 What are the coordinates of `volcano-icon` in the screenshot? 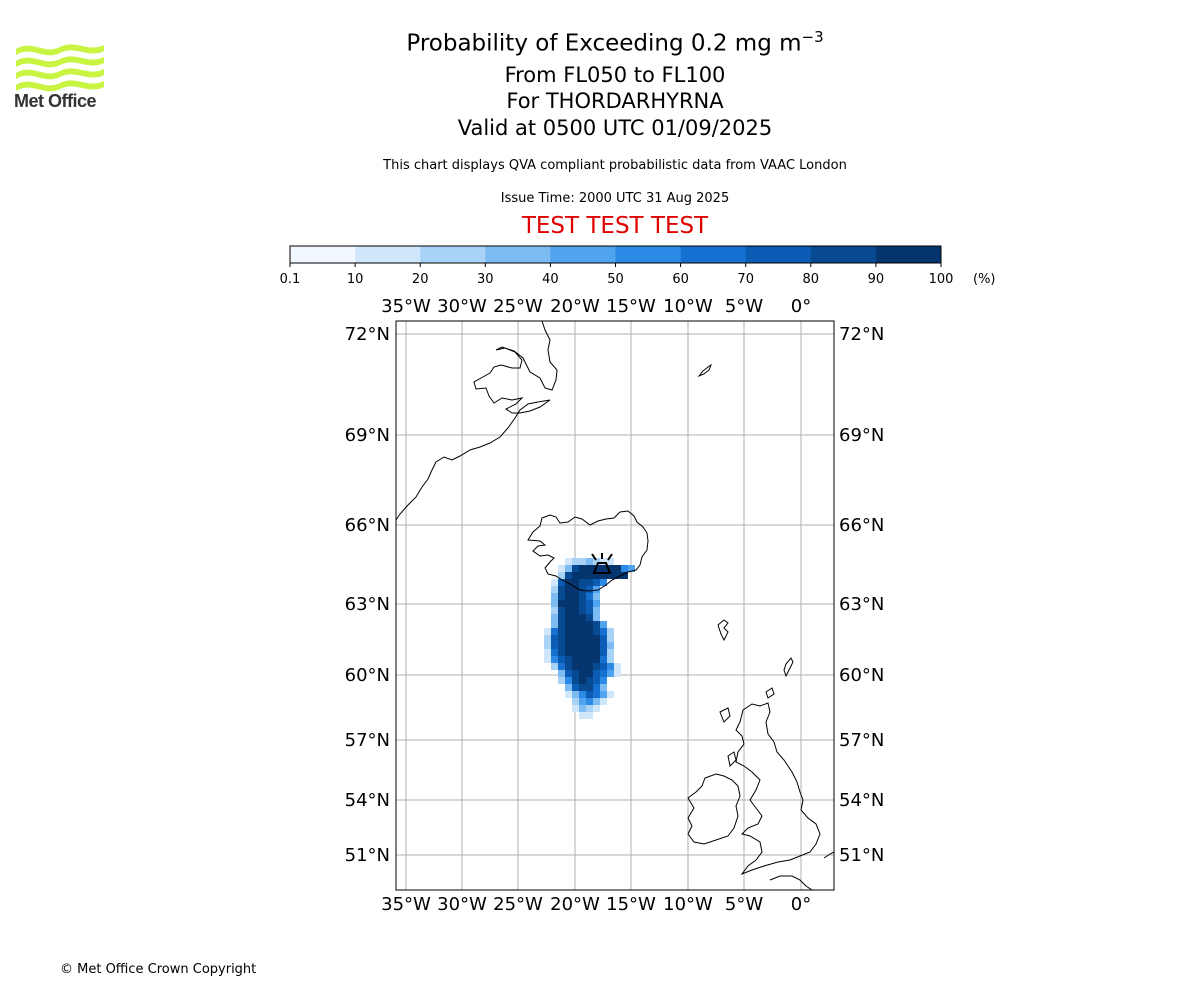 It's located at (602, 563).